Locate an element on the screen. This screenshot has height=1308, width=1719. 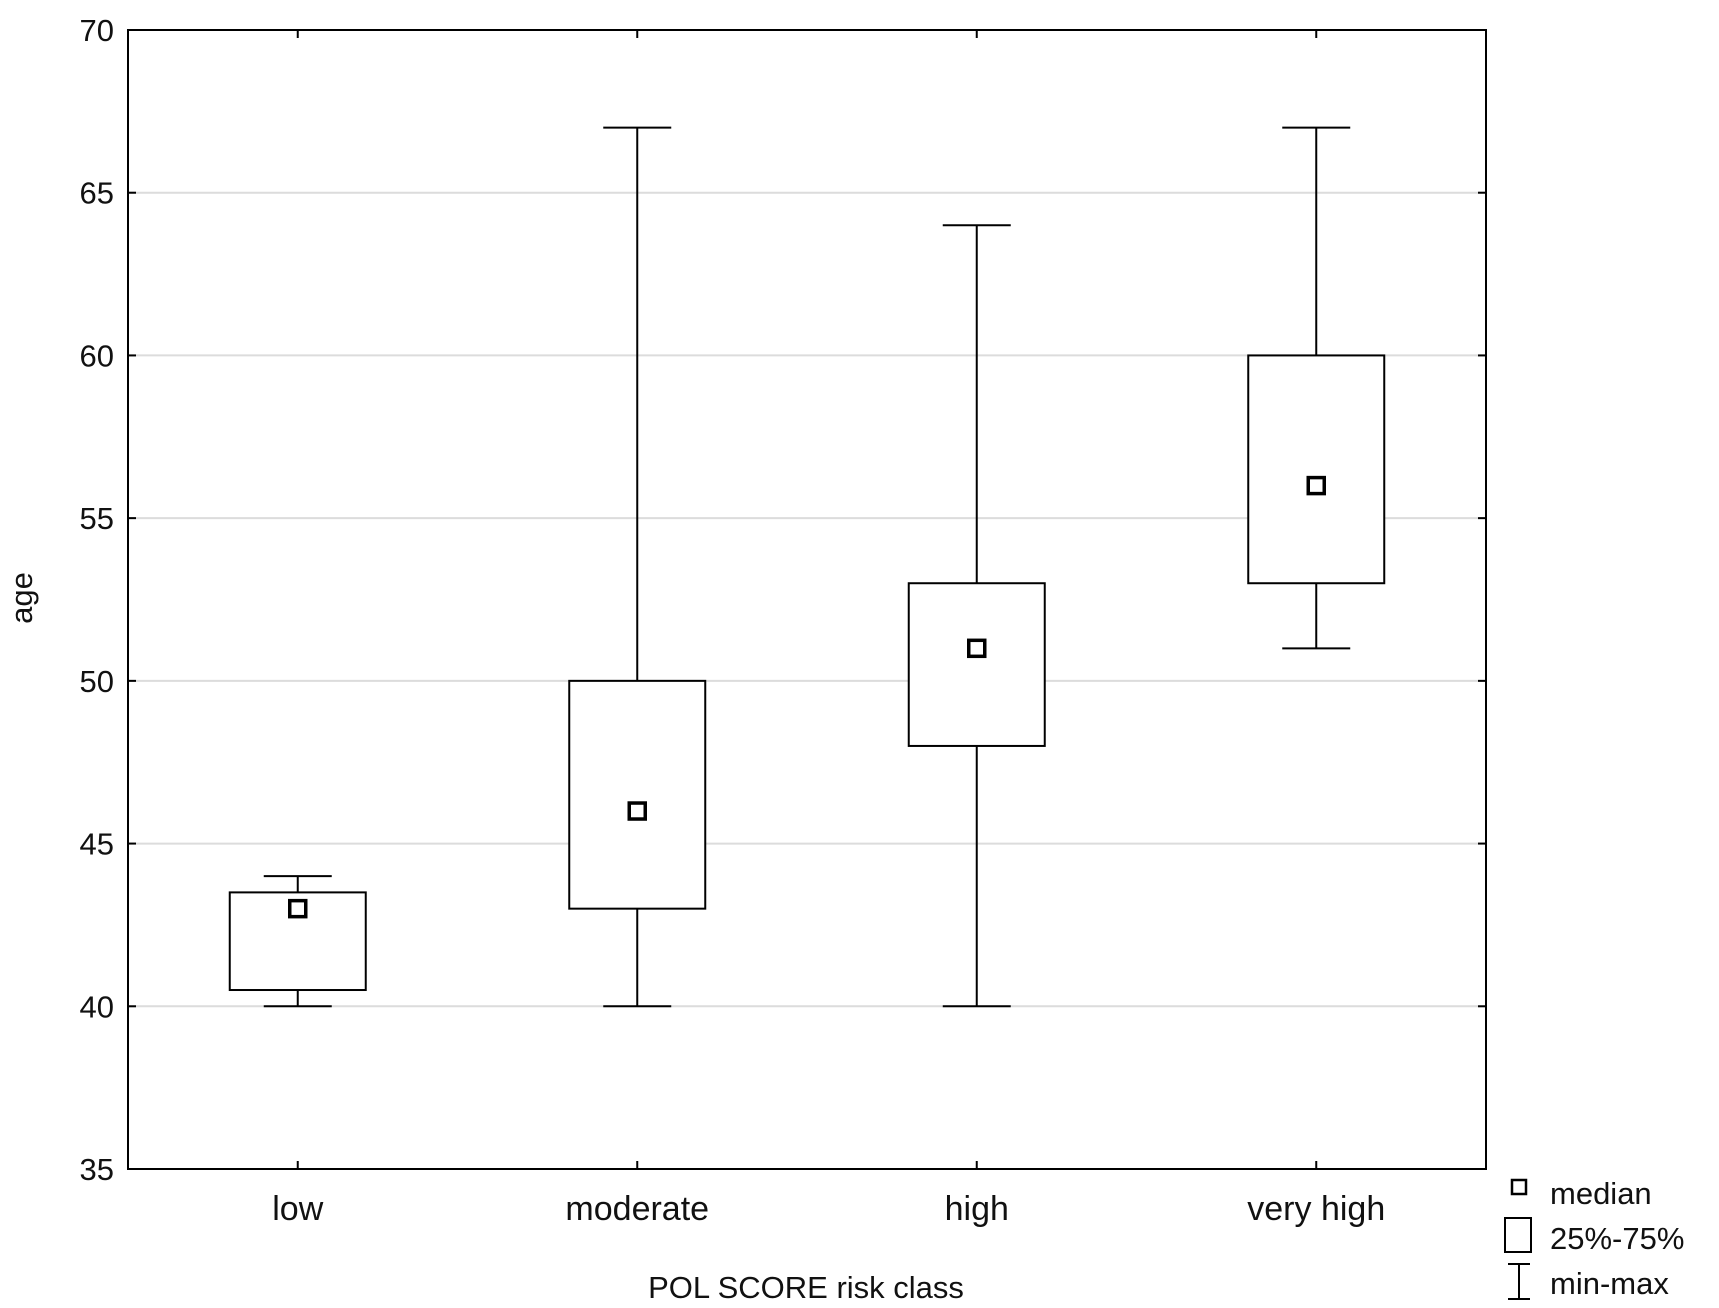
iqr-box-very-high is located at coordinates (1316, 469).